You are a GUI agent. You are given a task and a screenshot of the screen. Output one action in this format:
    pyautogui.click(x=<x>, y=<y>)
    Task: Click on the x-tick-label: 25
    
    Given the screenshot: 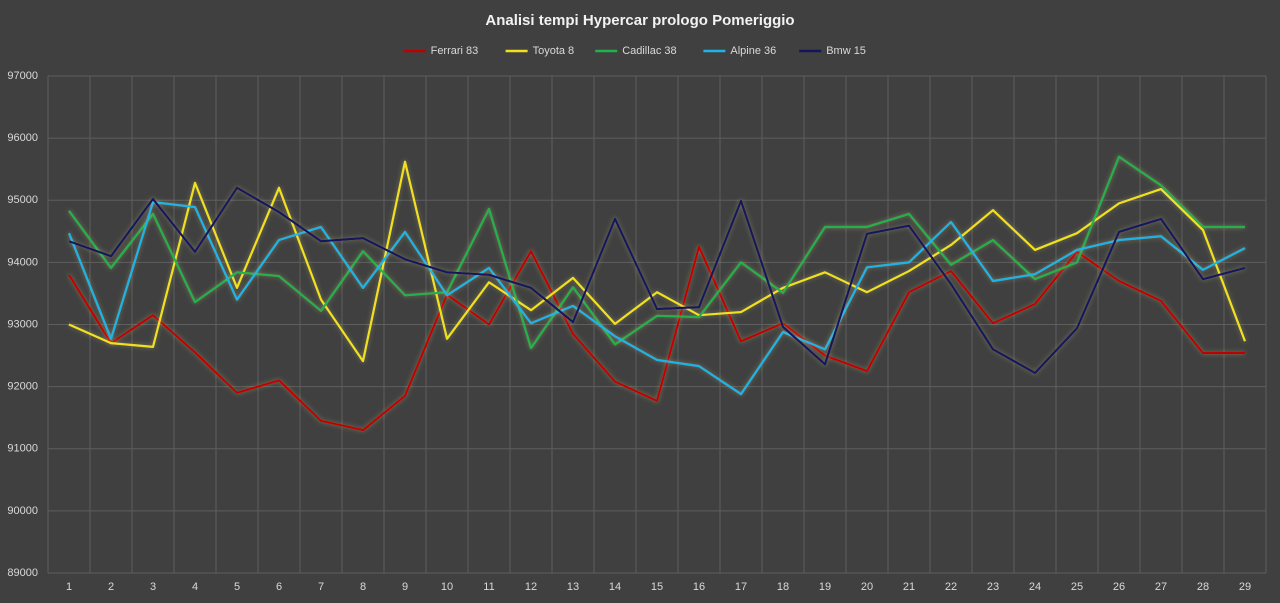 What is the action you would take?
    pyautogui.click(x=1077, y=587)
    